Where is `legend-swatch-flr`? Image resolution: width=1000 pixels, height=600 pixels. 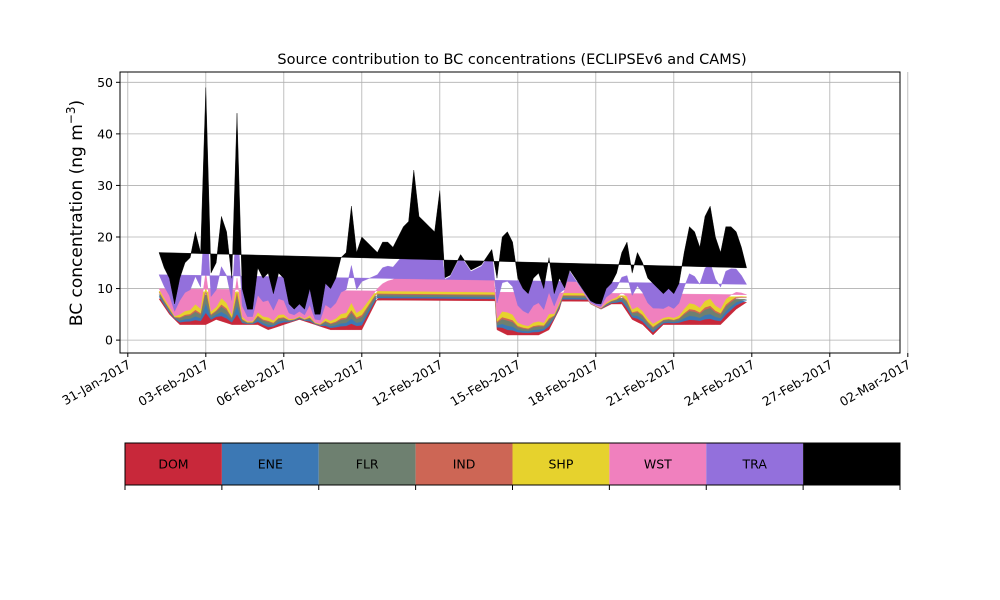 legend-swatch-flr is located at coordinates (367, 464).